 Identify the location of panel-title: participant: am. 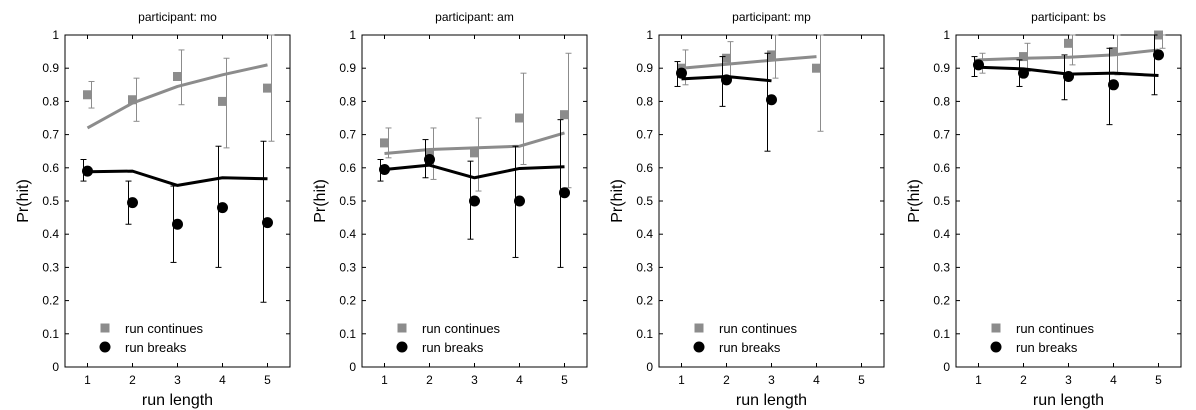
(474, 17).